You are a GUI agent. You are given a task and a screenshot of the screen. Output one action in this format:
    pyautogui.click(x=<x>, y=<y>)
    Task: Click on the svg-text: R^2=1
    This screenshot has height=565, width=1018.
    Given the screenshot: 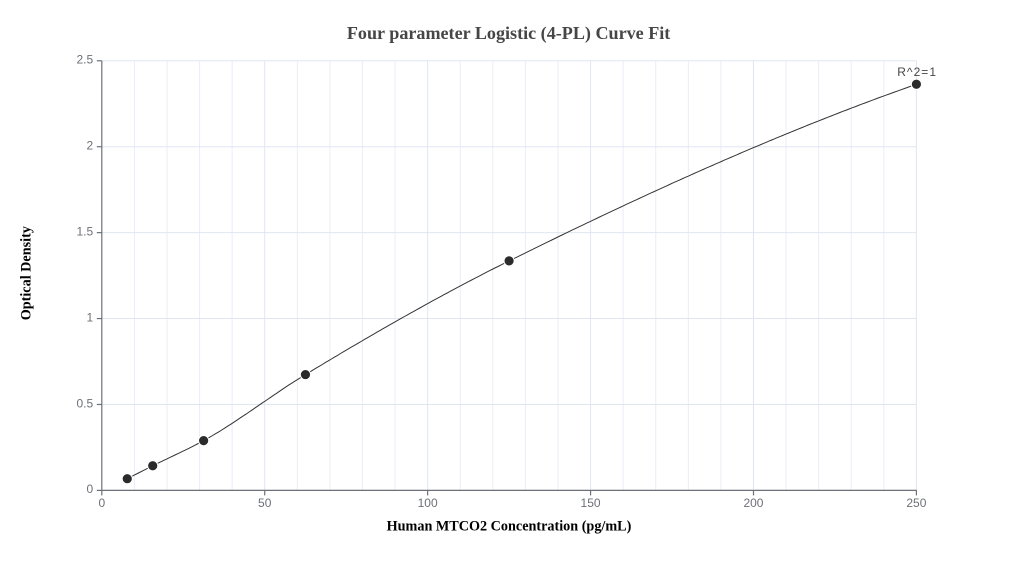 What is the action you would take?
    pyautogui.click(x=917, y=72)
    